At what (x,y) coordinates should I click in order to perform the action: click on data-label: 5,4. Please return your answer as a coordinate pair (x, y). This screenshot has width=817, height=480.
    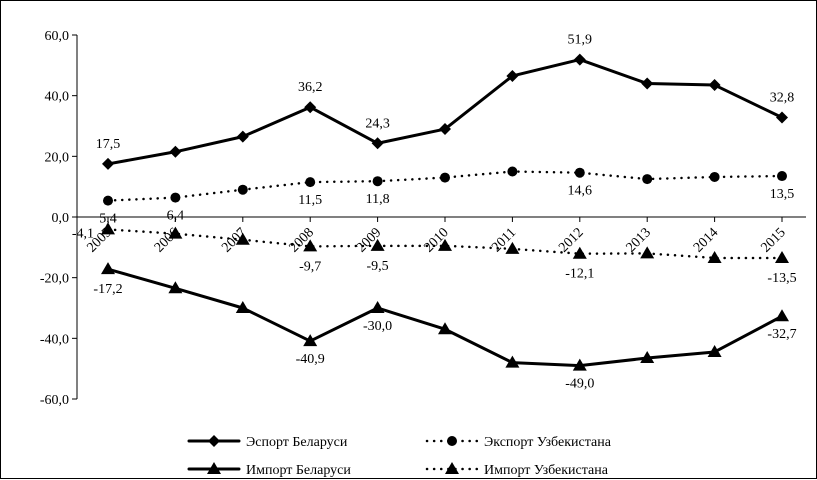
    Looking at the image, I should click on (108, 219).